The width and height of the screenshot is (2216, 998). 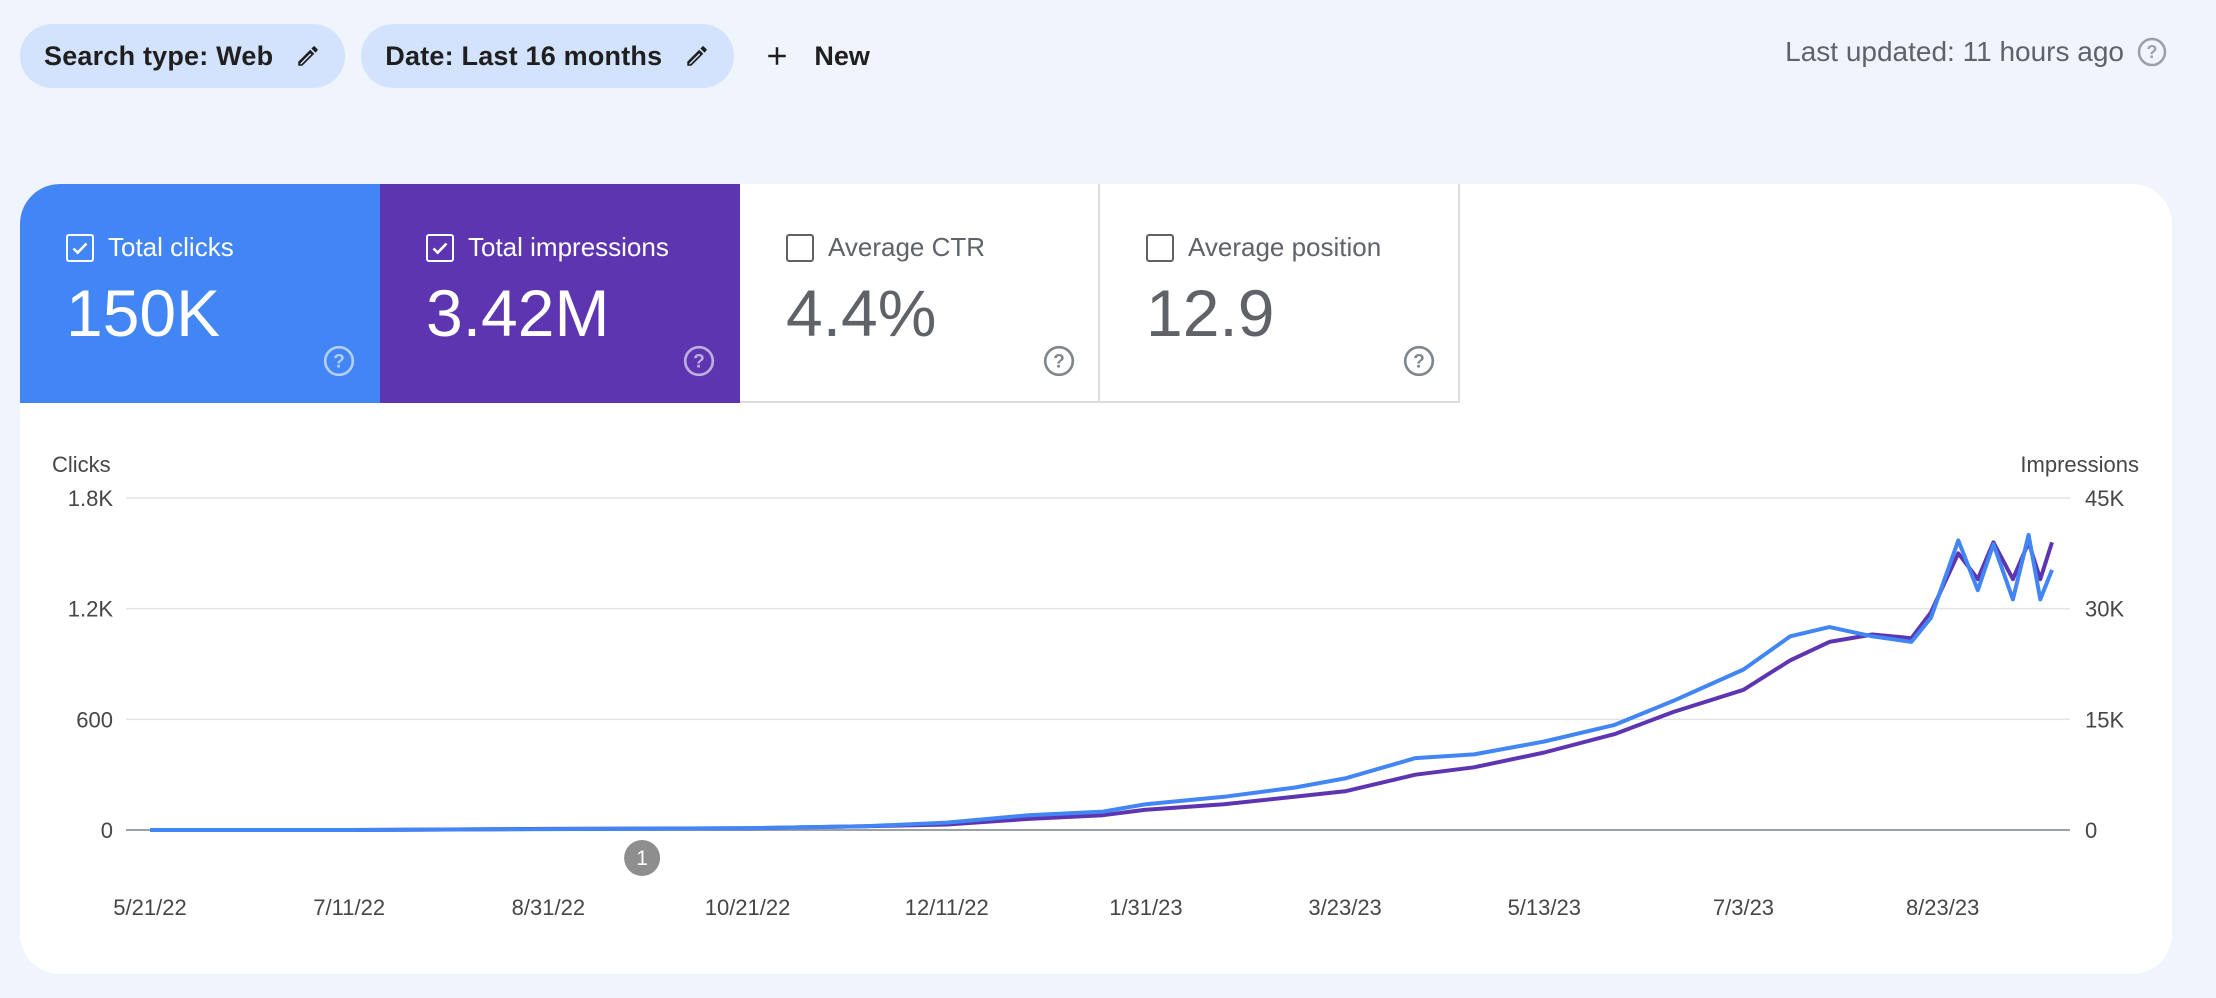 I want to click on right-axis-title: Impressions, so click(x=2079, y=464).